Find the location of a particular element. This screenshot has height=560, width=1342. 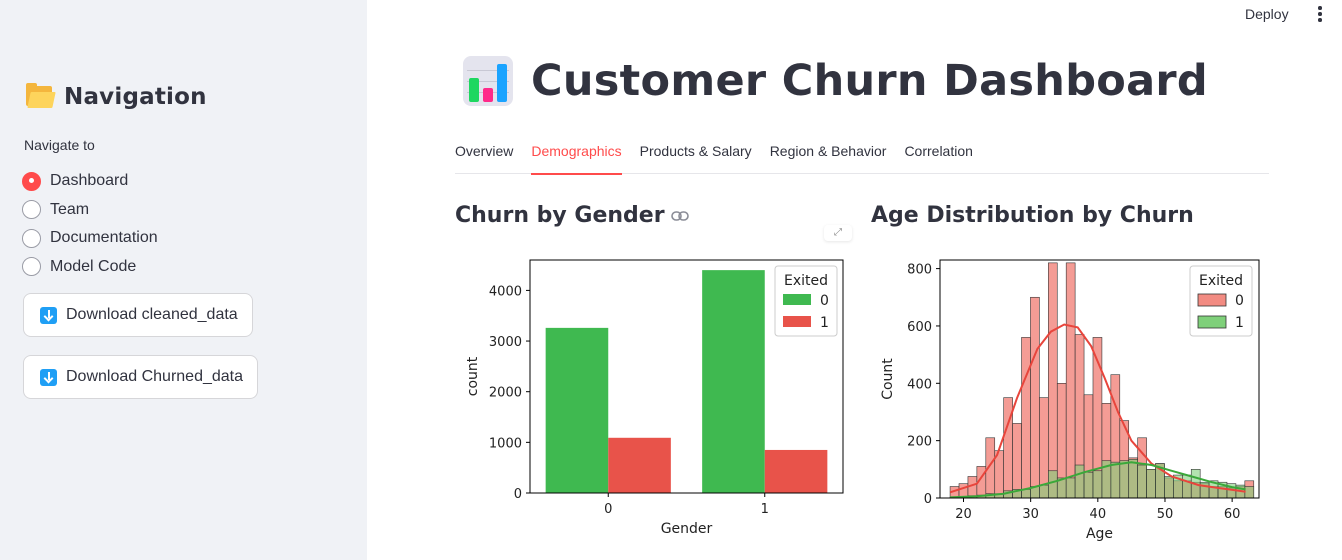

radio-option-label: Dashboard is located at coordinates (89, 181).